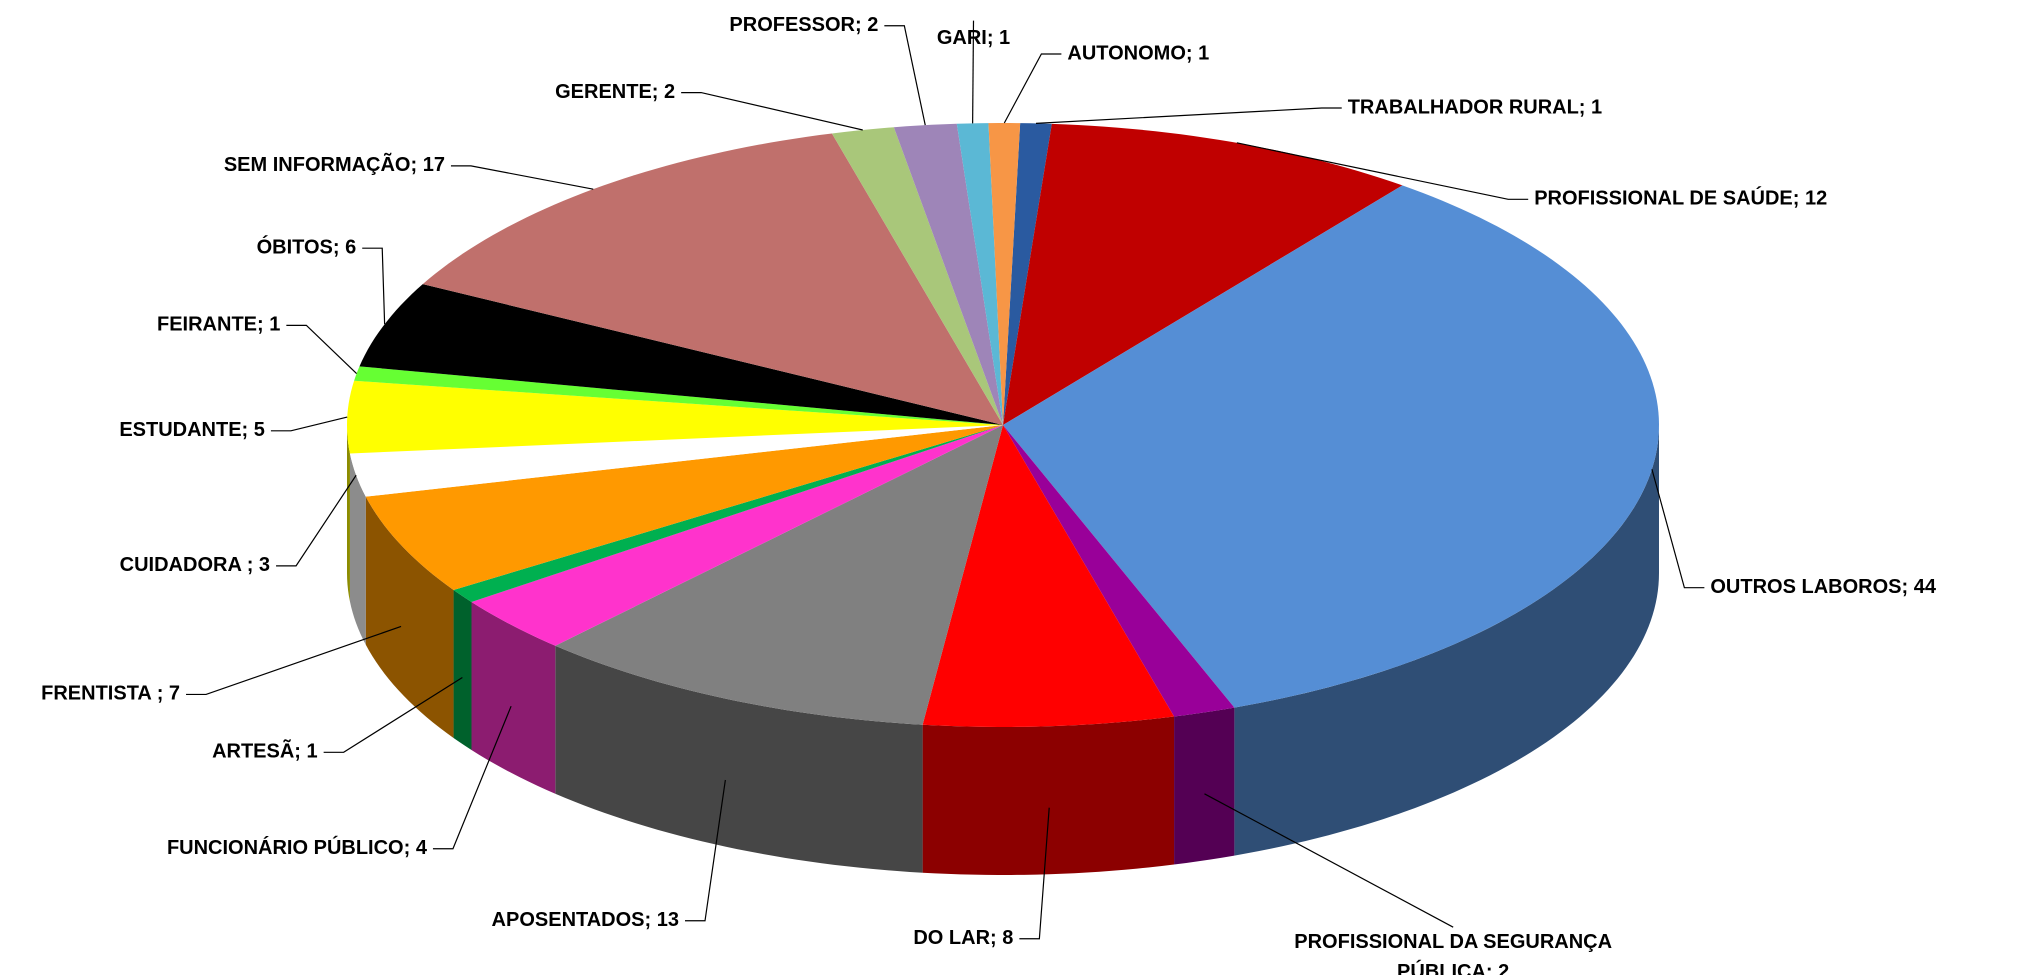  Describe the element at coordinates (1823, 587) in the screenshot. I see `data-label: OUTROS LABOROS; 44` at that location.